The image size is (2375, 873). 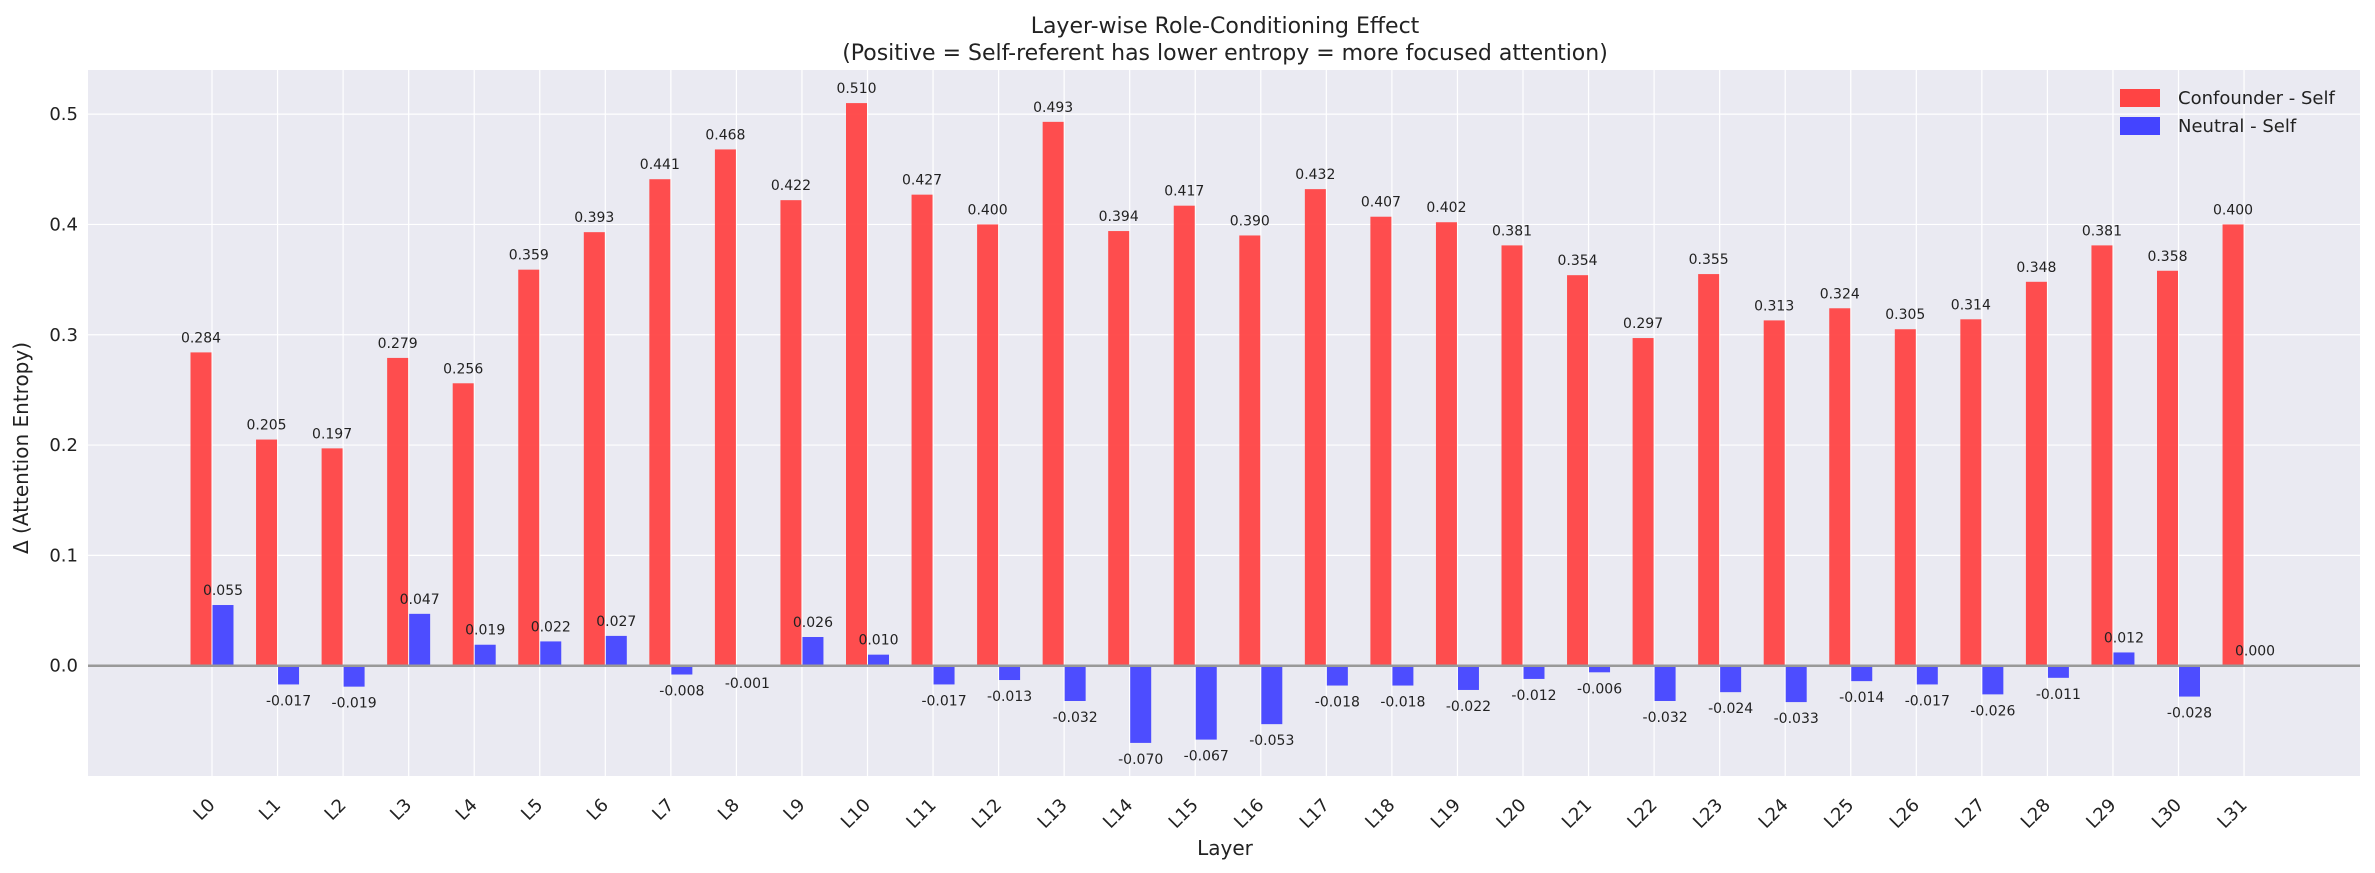 What do you see at coordinates (1184, 192) in the screenshot?
I see `bar-value-label: 0.417` at bounding box center [1184, 192].